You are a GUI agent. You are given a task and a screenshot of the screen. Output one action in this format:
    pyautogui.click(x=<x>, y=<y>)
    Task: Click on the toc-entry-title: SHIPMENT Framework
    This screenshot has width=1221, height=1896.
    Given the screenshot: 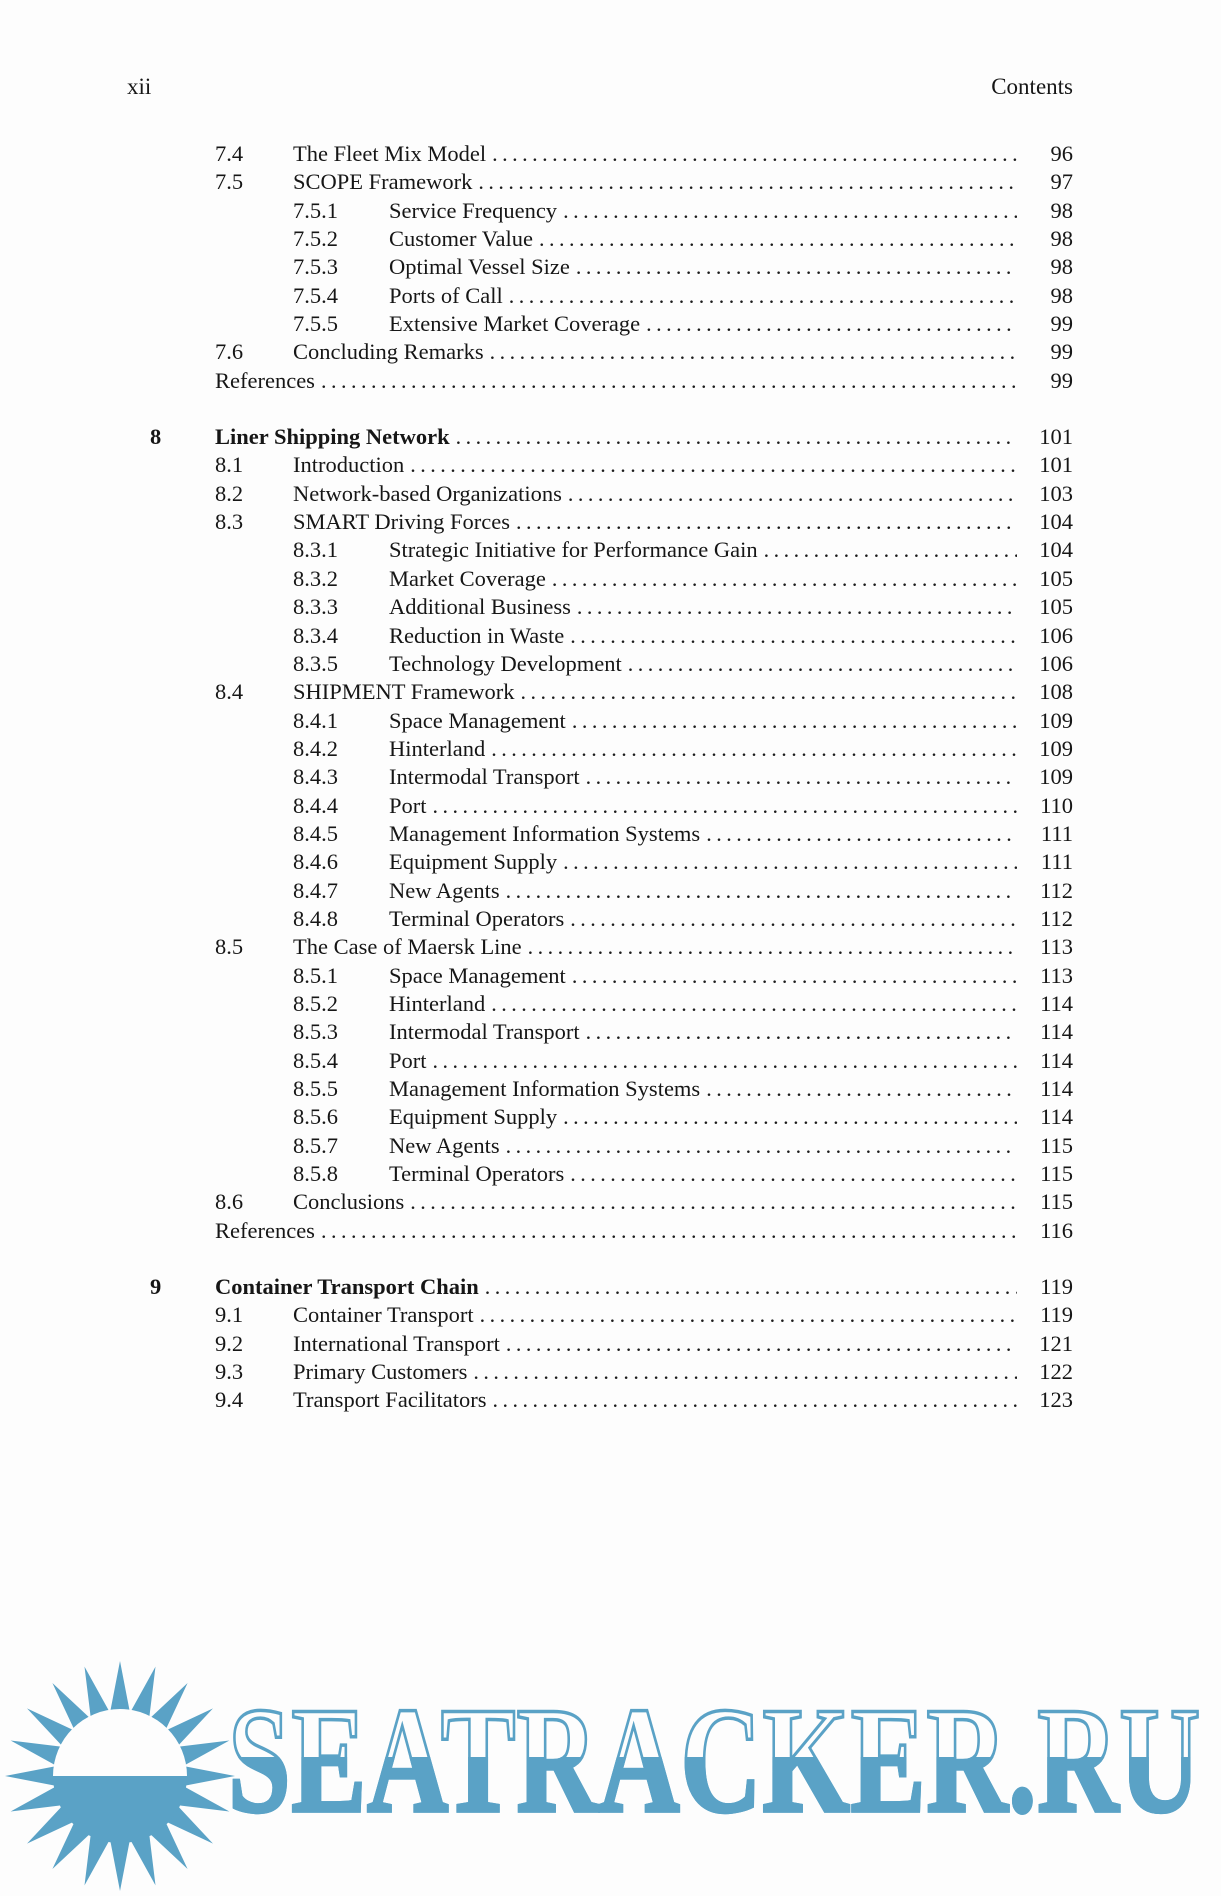 What is the action you would take?
    pyautogui.click(x=404, y=692)
    